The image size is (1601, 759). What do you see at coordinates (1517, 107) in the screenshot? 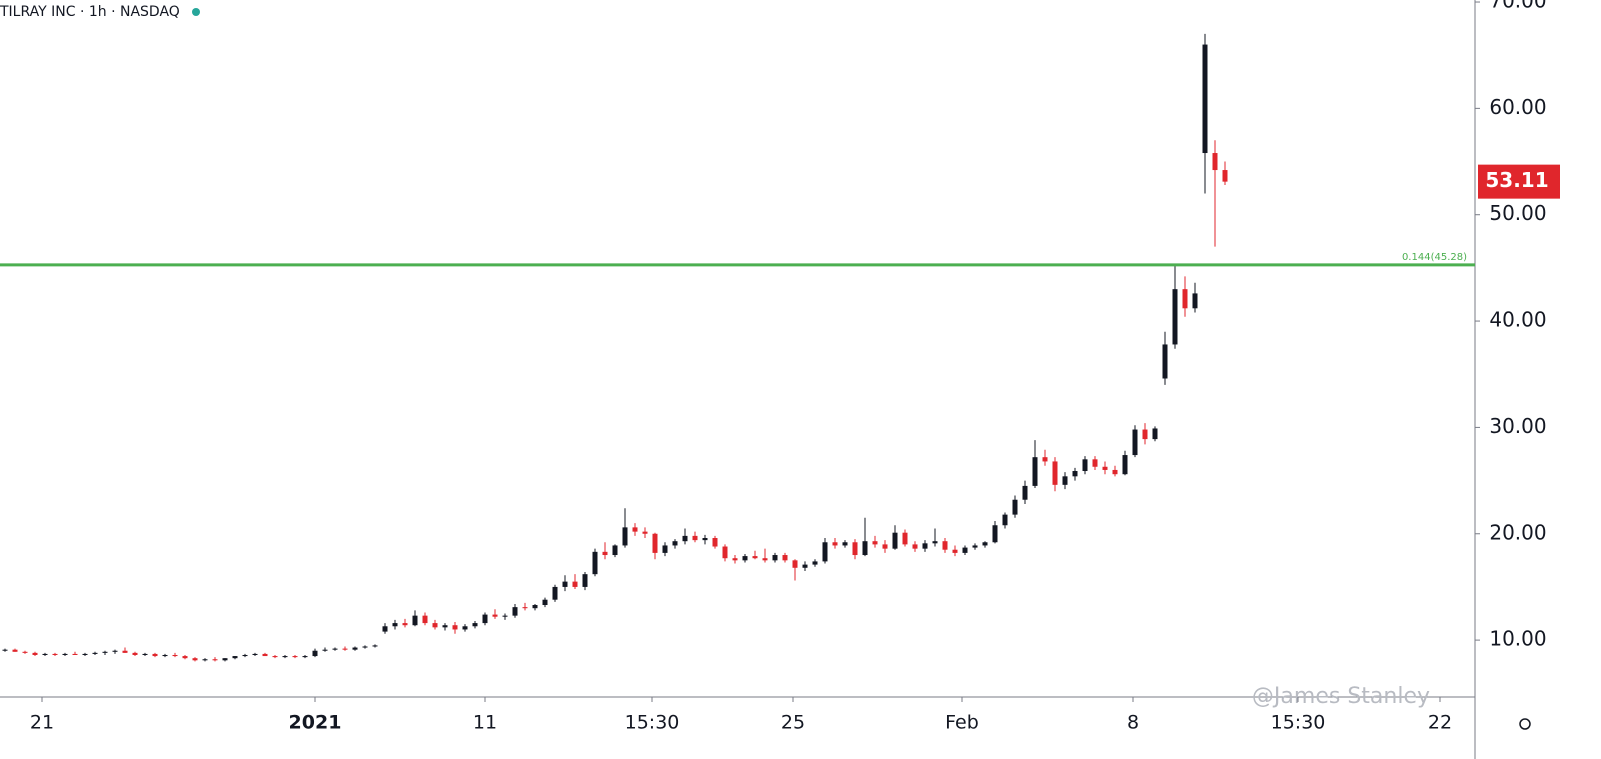
I see `y-tick-label: 60.00` at bounding box center [1517, 107].